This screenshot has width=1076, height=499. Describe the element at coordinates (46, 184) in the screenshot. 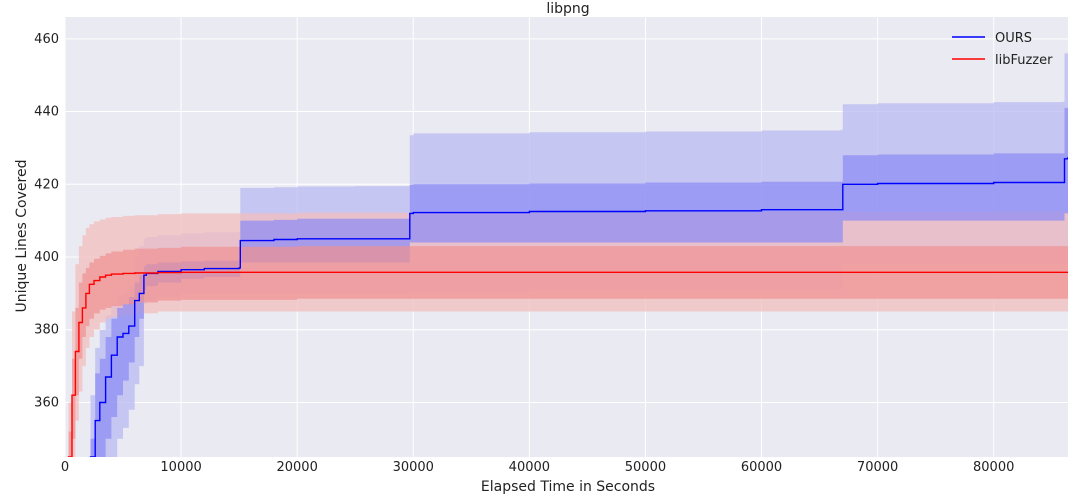

I see `y-tick-label: 420` at that location.